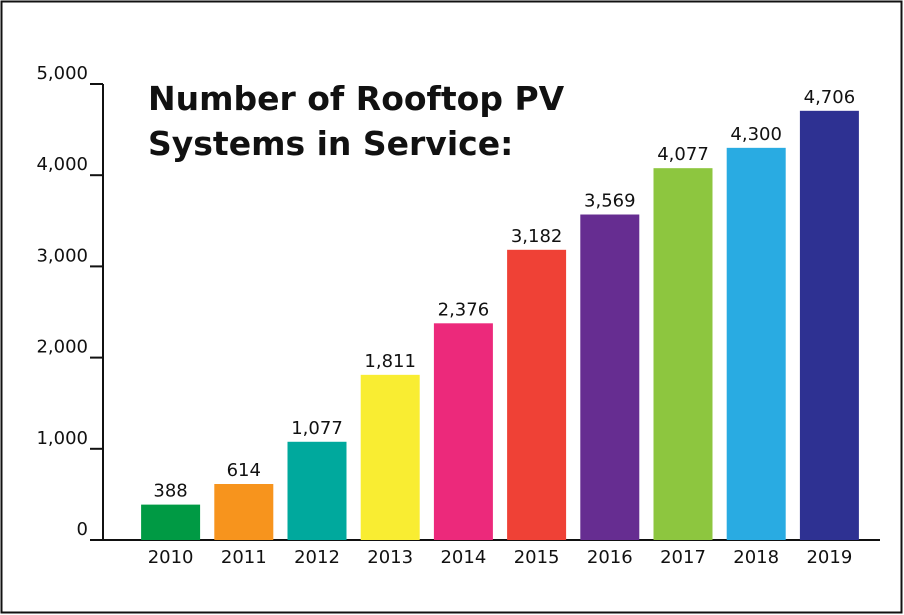 Image resolution: width=904 pixels, height=615 pixels. Describe the element at coordinates (244, 470) in the screenshot. I see `value-label: 614` at that location.